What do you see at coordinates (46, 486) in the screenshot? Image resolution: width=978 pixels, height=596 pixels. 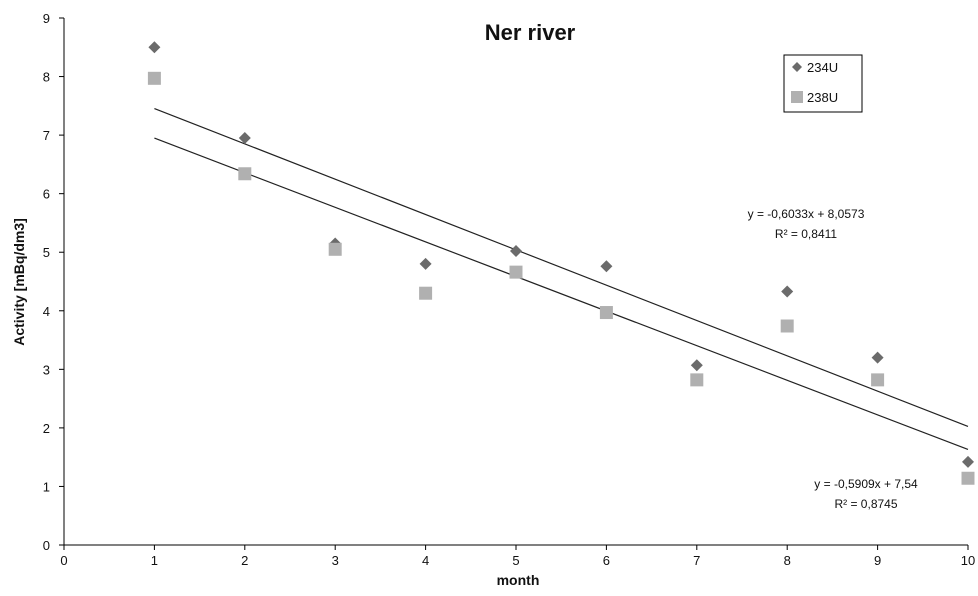 I see `y-tick-label: 1` at bounding box center [46, 486].